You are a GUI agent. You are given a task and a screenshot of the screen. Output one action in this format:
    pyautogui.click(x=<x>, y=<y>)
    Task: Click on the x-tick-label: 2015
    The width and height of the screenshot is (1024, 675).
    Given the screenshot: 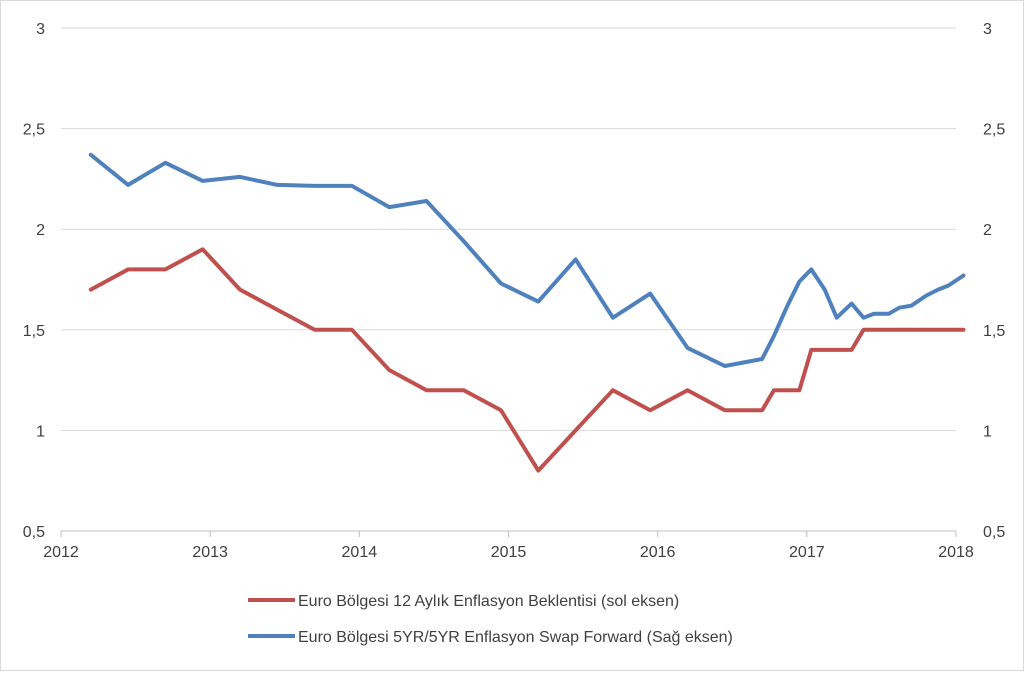 What is the action you would take?
    pyautogui.click(x=509, y=552)
    